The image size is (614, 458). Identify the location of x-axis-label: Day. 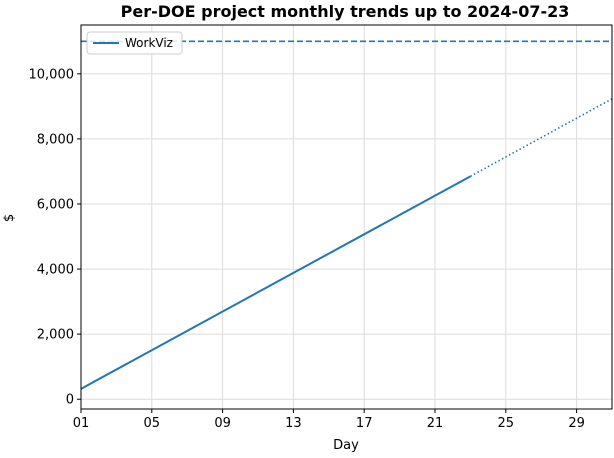
(346, 445).